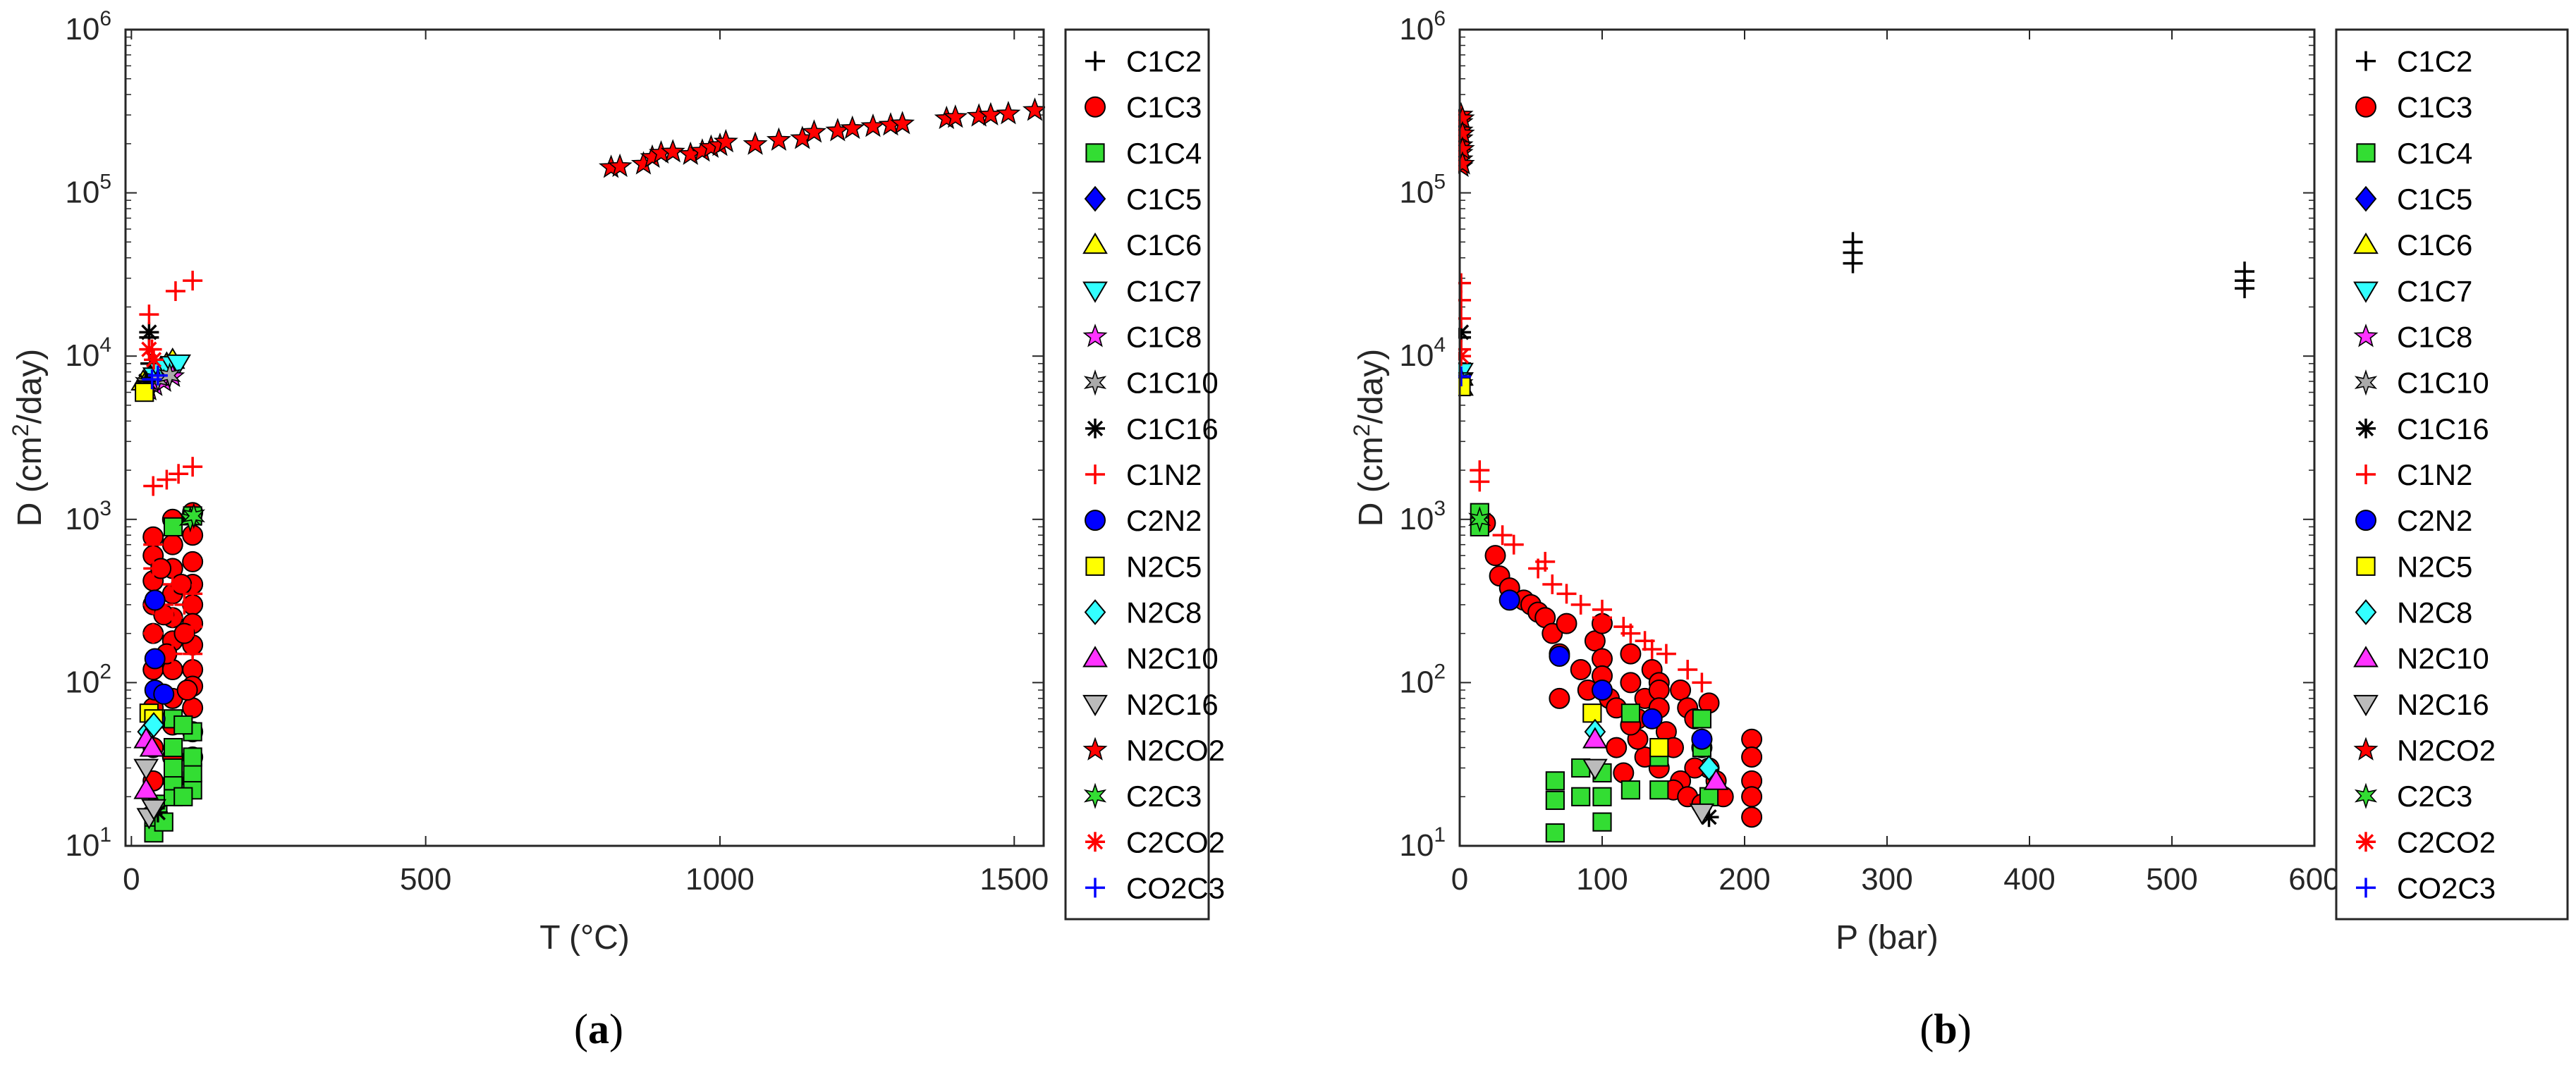  What do you see at coordinates (2435, 796) in the screenshot?
I see `legend-label-b-c2c3: C2C3` at bounding box center [2435, 796].